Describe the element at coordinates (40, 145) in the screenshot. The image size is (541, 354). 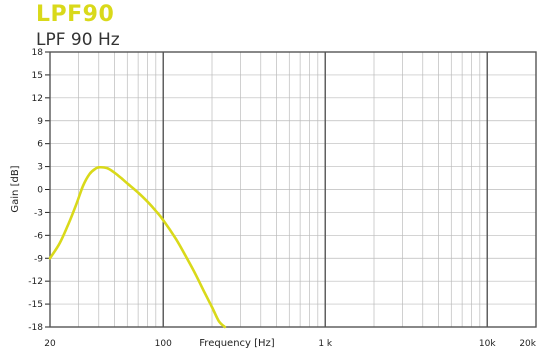
I see `y-tick-label: 6` at that location.